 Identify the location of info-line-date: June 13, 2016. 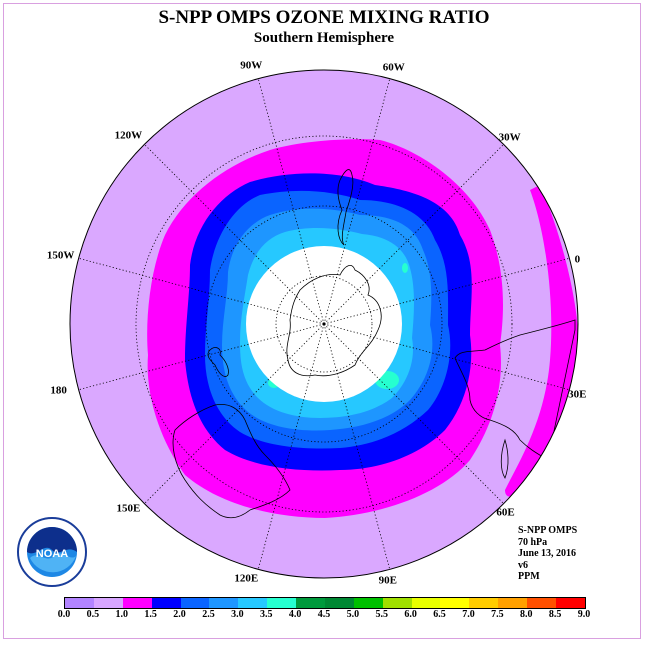
(547, 553).